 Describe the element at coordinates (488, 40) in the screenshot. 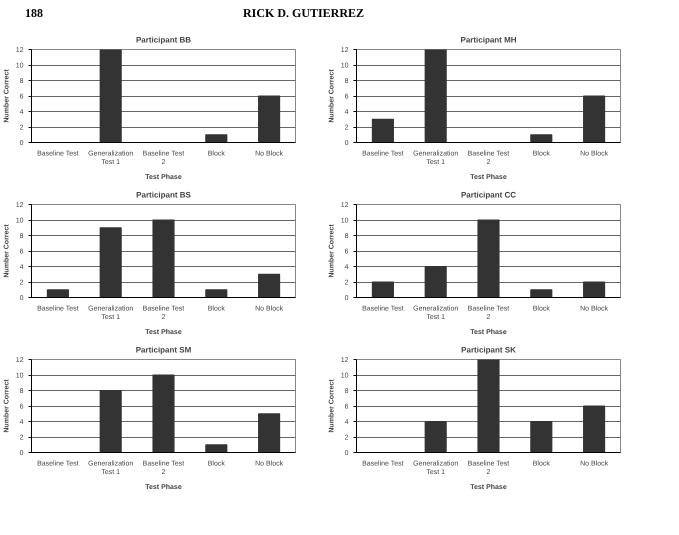

I see `chart-title: Participant MH` at that location.